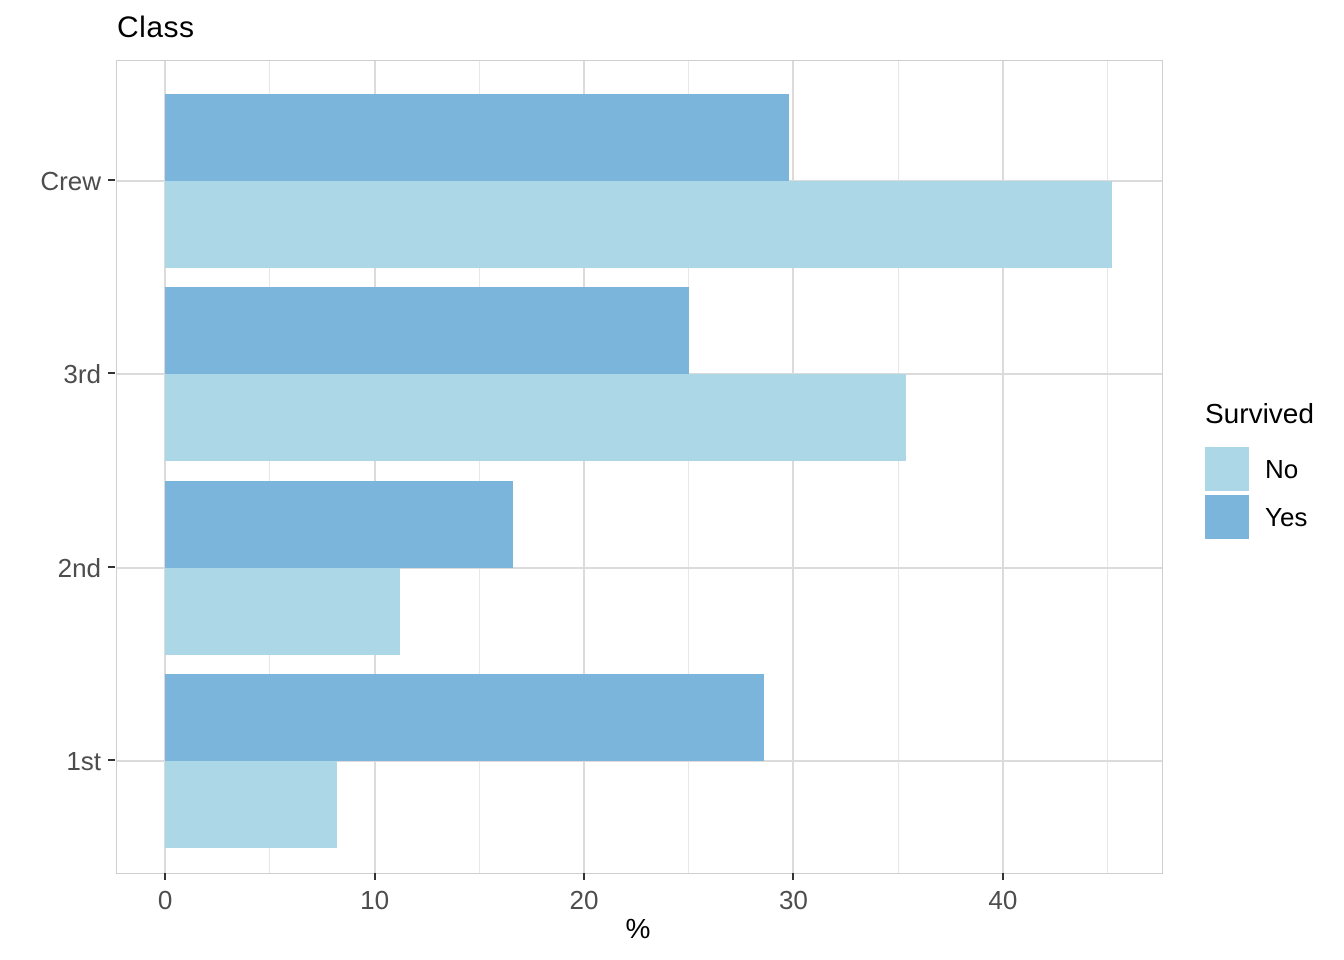 This screenshot has width=1344, height=960. Describe the element at coordinates (111, 566) in the screenshot. I see `y-tick-2nd` at that location.